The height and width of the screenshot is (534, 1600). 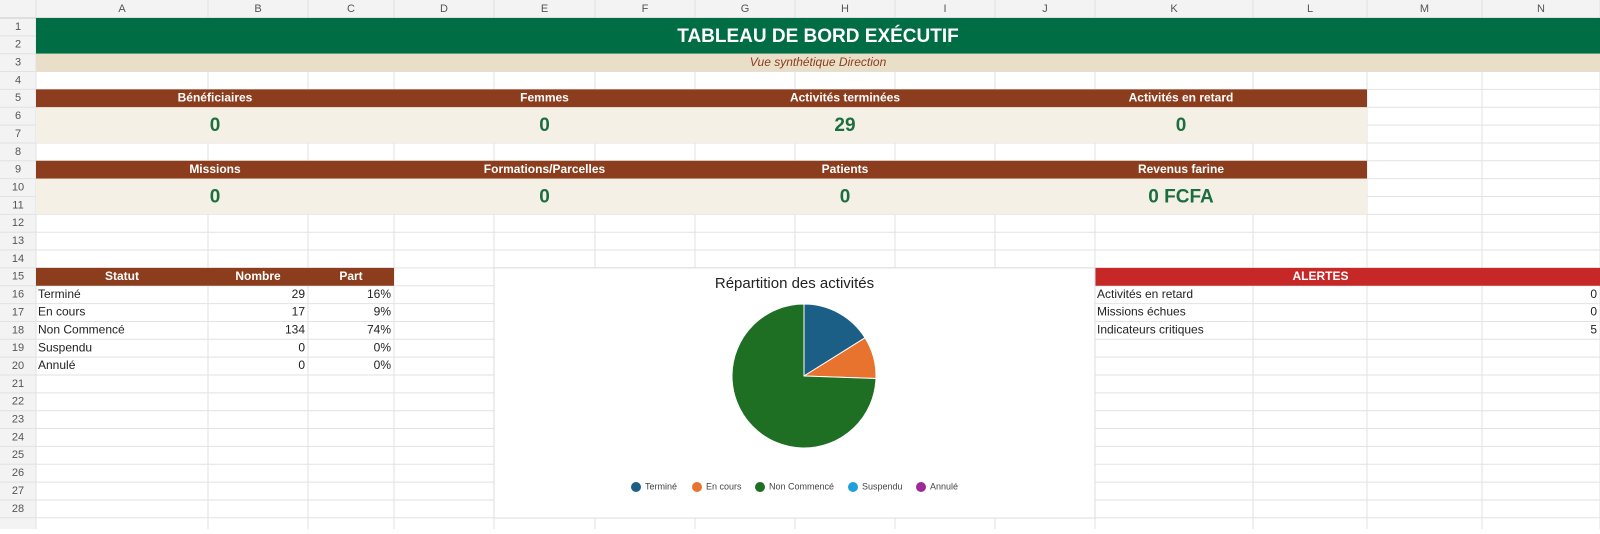 I want to click on row-number: 23, so click(x=18, y=420).